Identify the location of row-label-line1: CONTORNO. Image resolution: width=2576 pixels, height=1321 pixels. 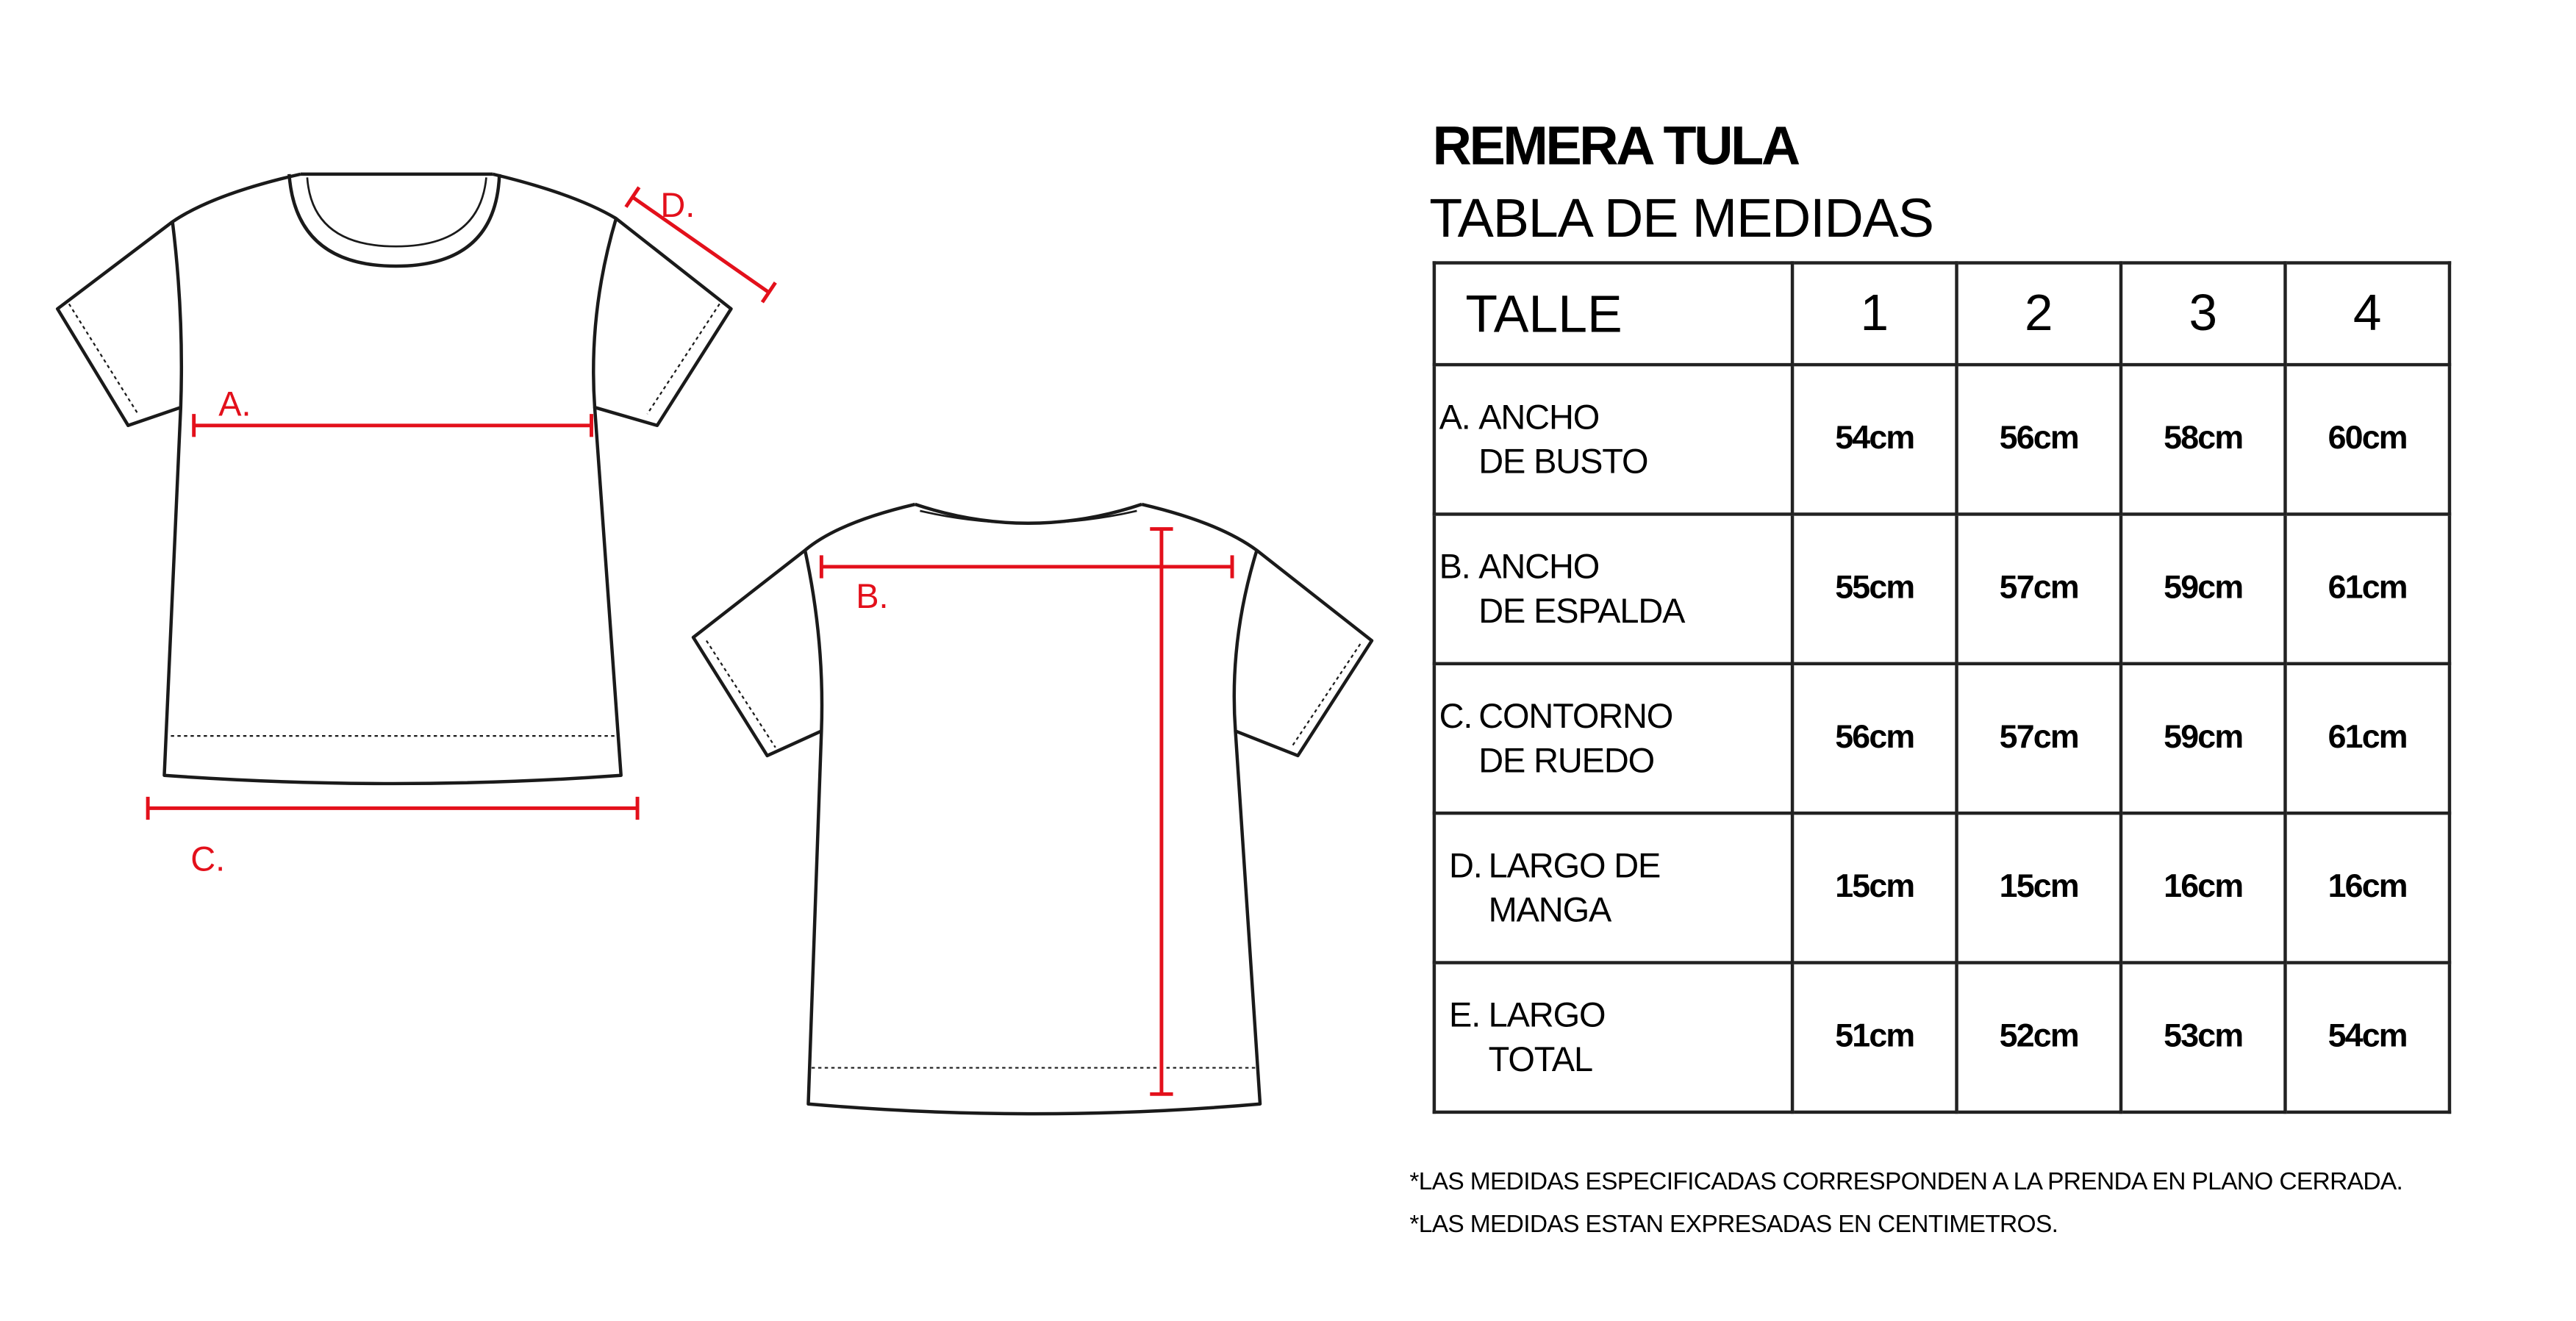
(1575, 717).